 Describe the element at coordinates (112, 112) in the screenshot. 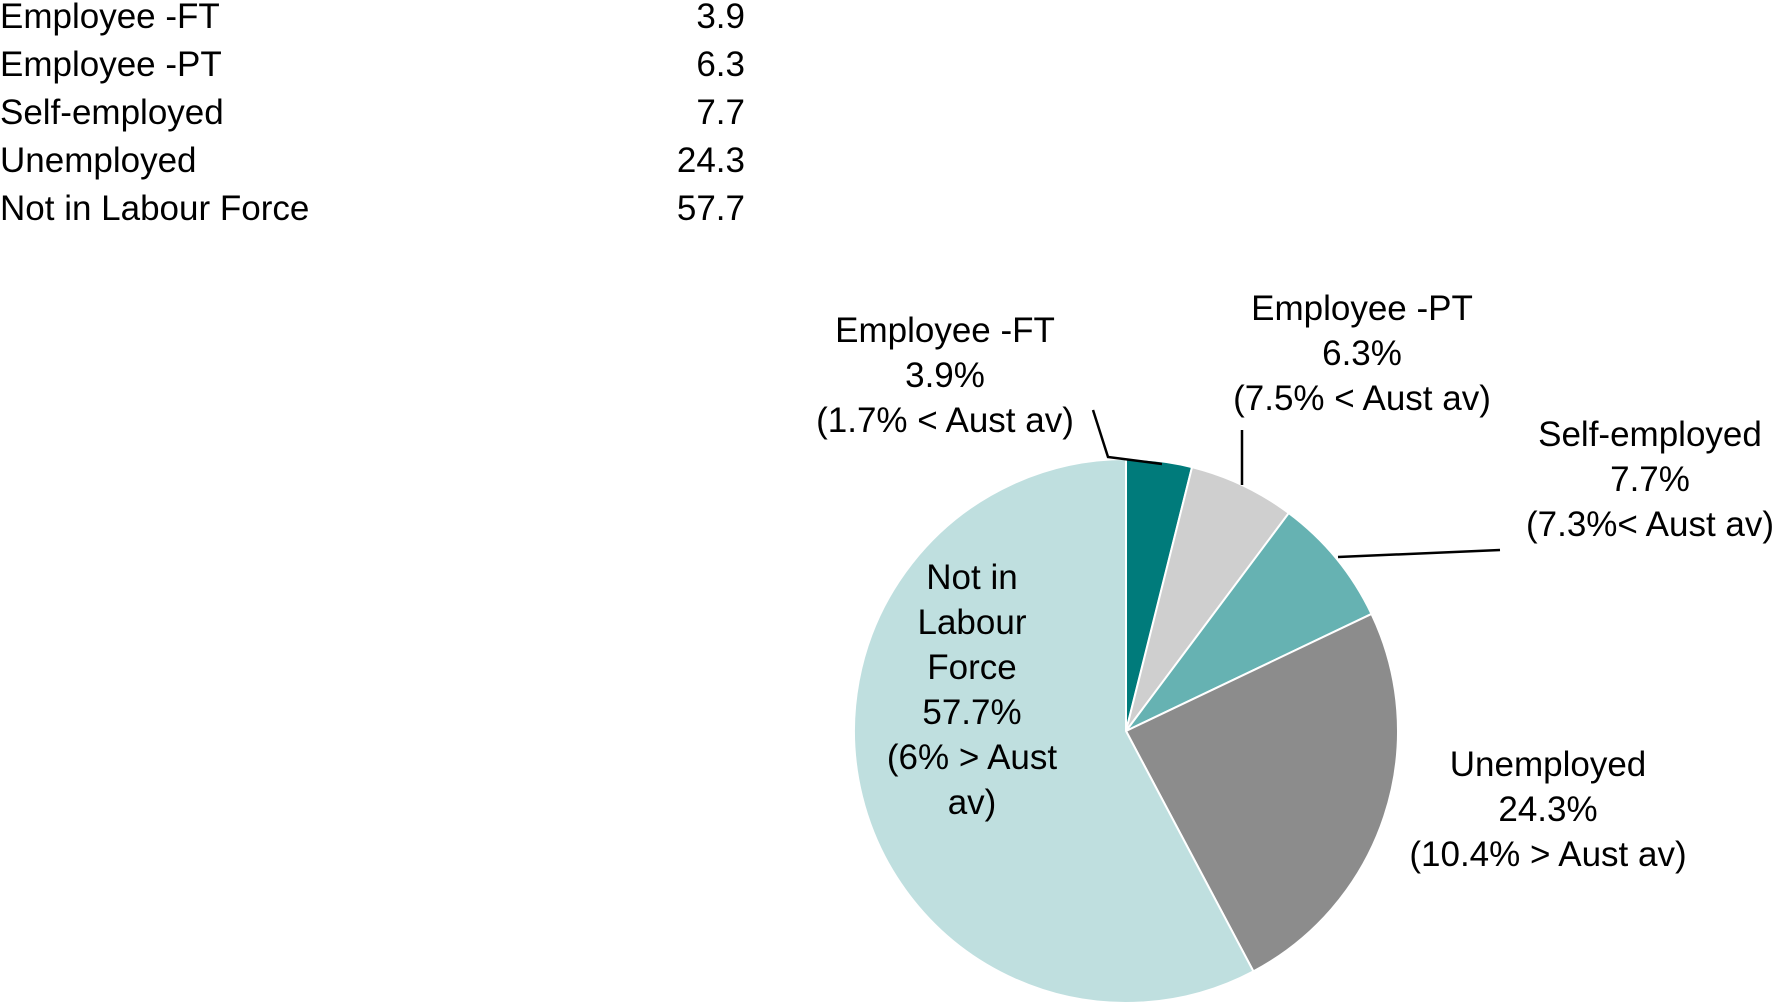

I see `row-label: Self-employed` at that location.